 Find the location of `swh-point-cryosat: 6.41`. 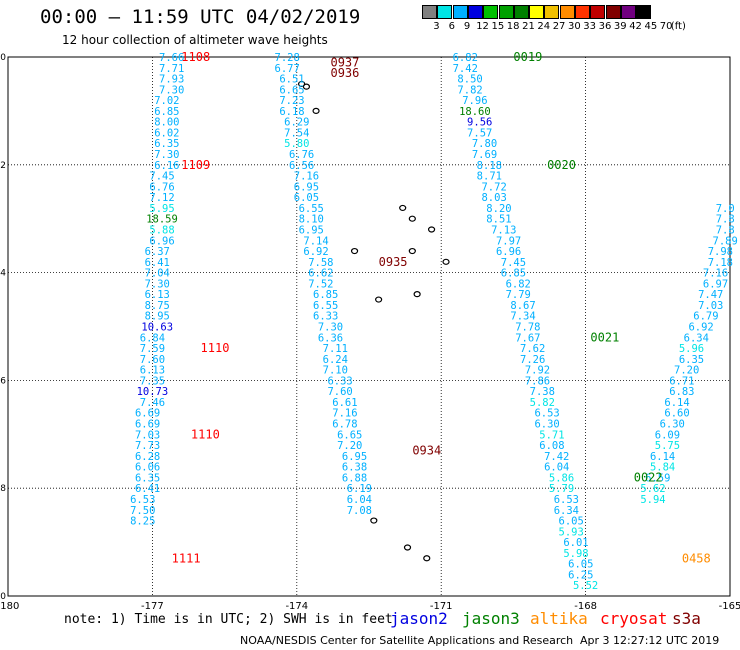

swh-point-cryosat: 6.41 is located at coordinates (147, 489).